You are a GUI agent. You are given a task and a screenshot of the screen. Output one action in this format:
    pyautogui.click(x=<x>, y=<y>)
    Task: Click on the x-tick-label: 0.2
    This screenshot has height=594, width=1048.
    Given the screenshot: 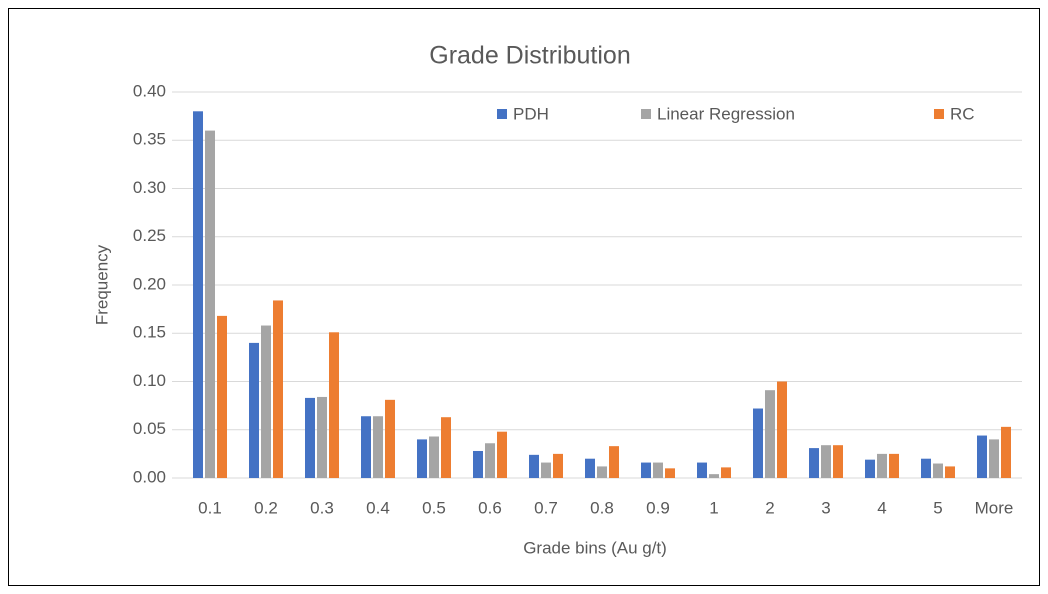 What is the action you would take?
    pyautogui.click(x=266, y=507)
    